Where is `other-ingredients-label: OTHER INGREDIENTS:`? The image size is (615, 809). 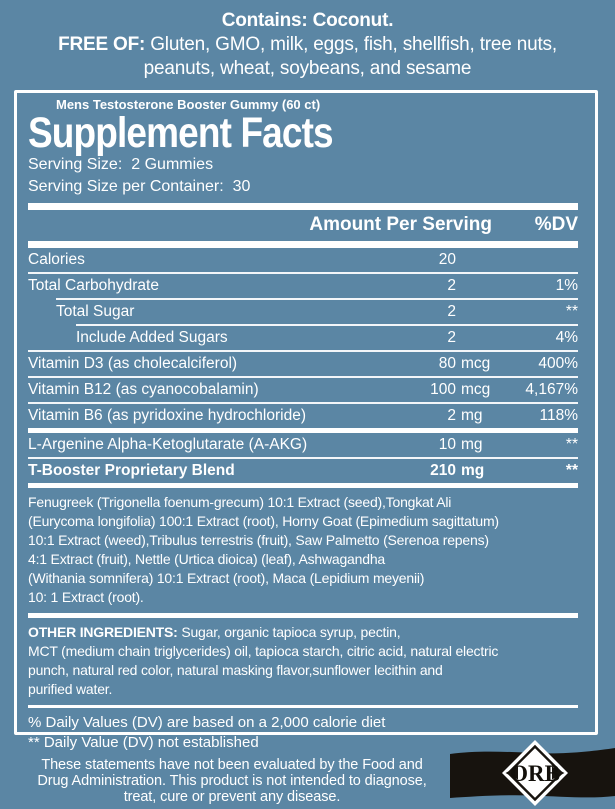 other-ingredients-label: OTHER INGREDIENTS: is located at coordinates (103, 632).